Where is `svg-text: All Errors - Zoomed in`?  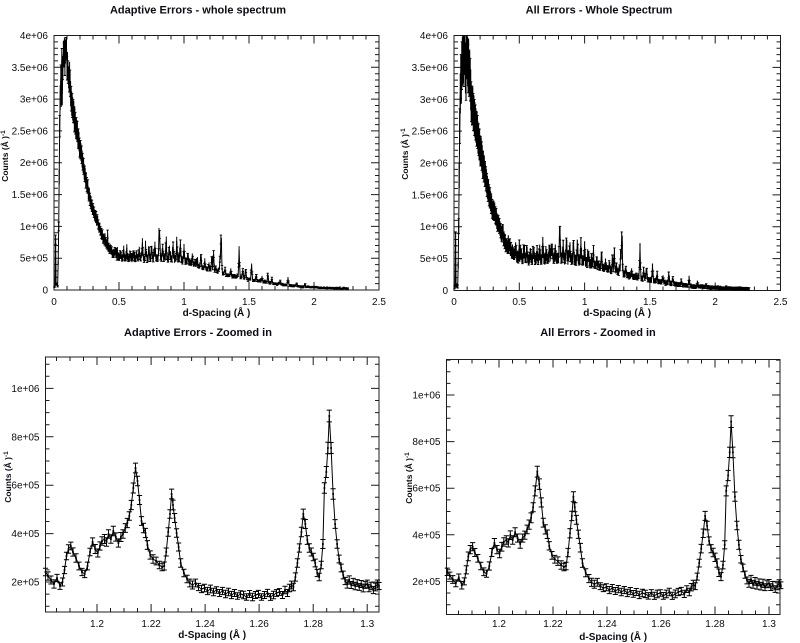 svg-text: All Errors - Zoomed in is located at coordinates (598, 333).